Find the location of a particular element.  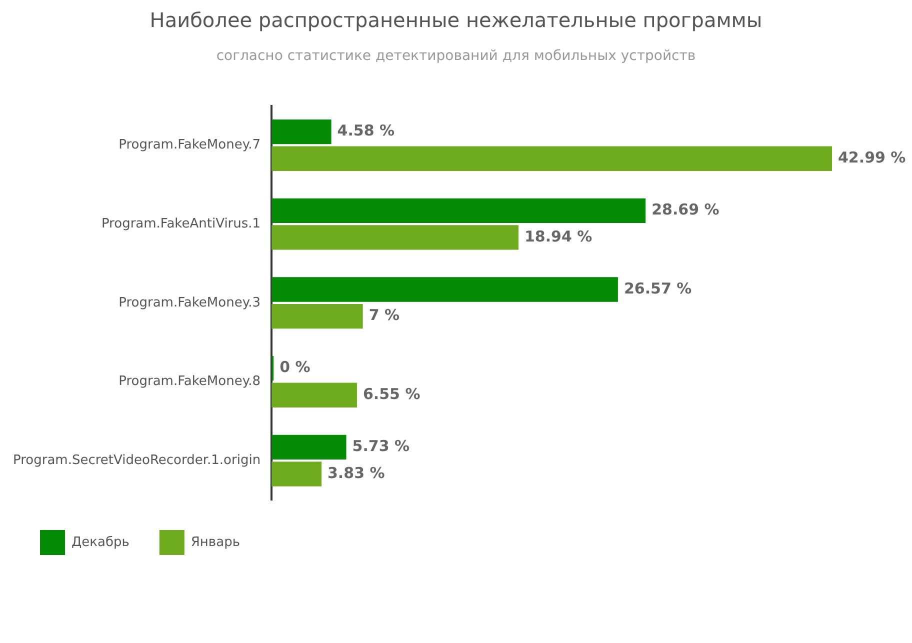

y-tick-label: Program.FakeMoney.8 is located at coordinates (189, 382).